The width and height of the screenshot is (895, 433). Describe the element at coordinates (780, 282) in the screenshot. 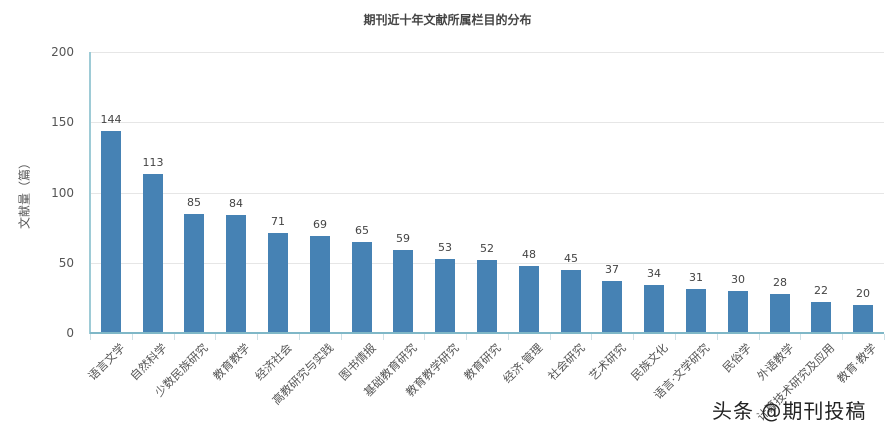

I see `value-label: 28` at that location.